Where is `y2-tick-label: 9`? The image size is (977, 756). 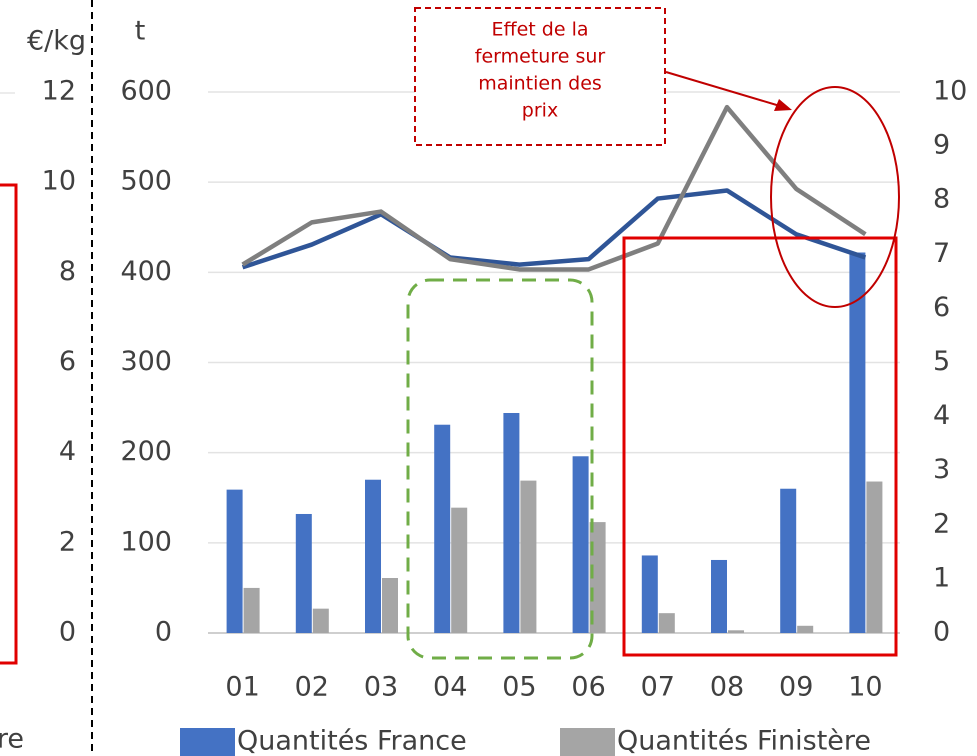 y2-tick-label: 9 is located at coordinates (941, 145).